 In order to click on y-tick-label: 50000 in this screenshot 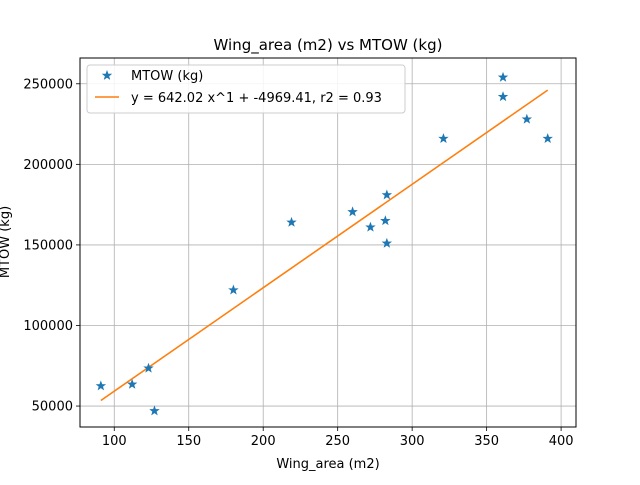, I will do `click(52, 407)`.